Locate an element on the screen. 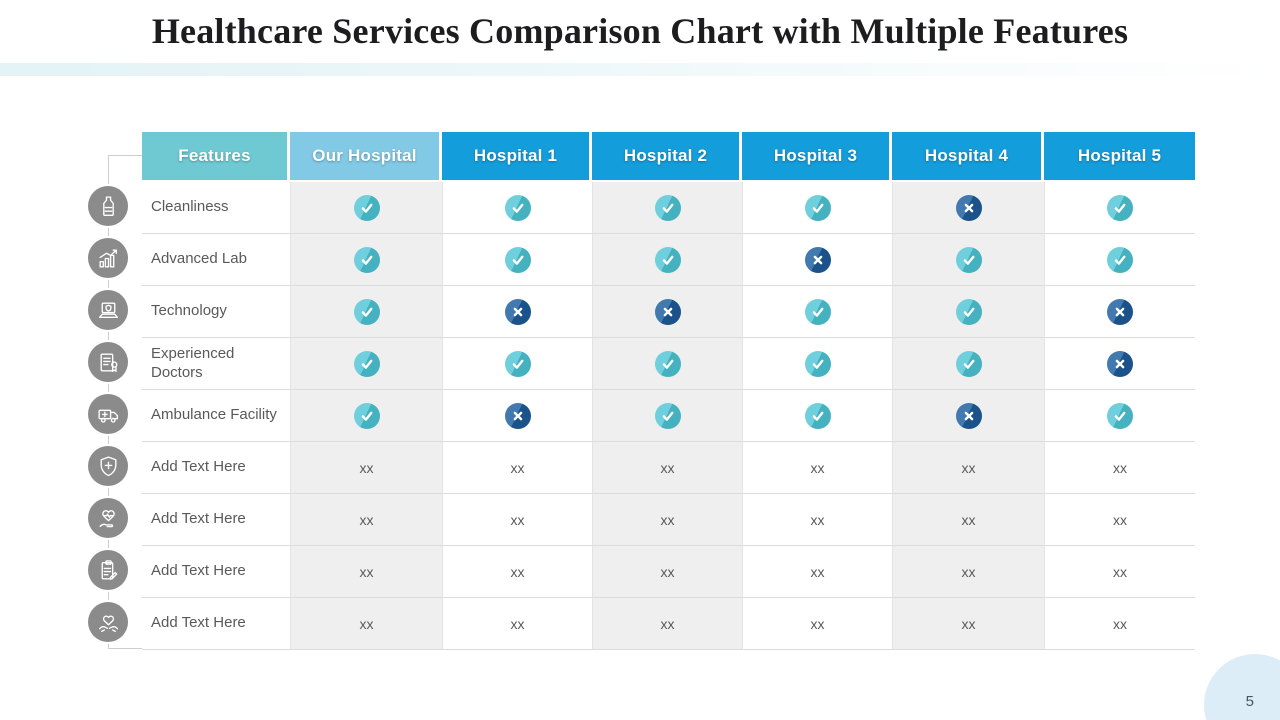  feature-label: Advanced Lab is located at coordinates (216, 260).